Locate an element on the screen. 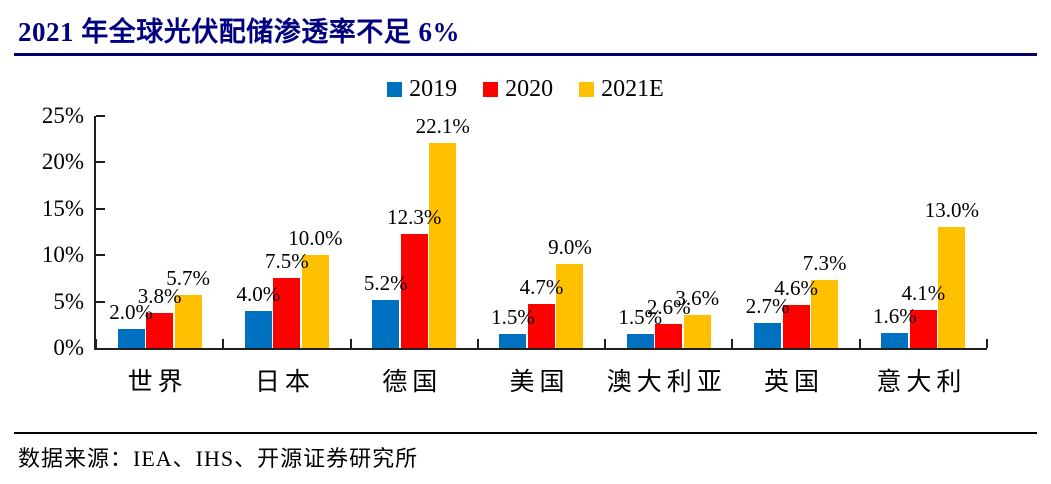  value-label: 3.6% is located at coordinates (697, 297).